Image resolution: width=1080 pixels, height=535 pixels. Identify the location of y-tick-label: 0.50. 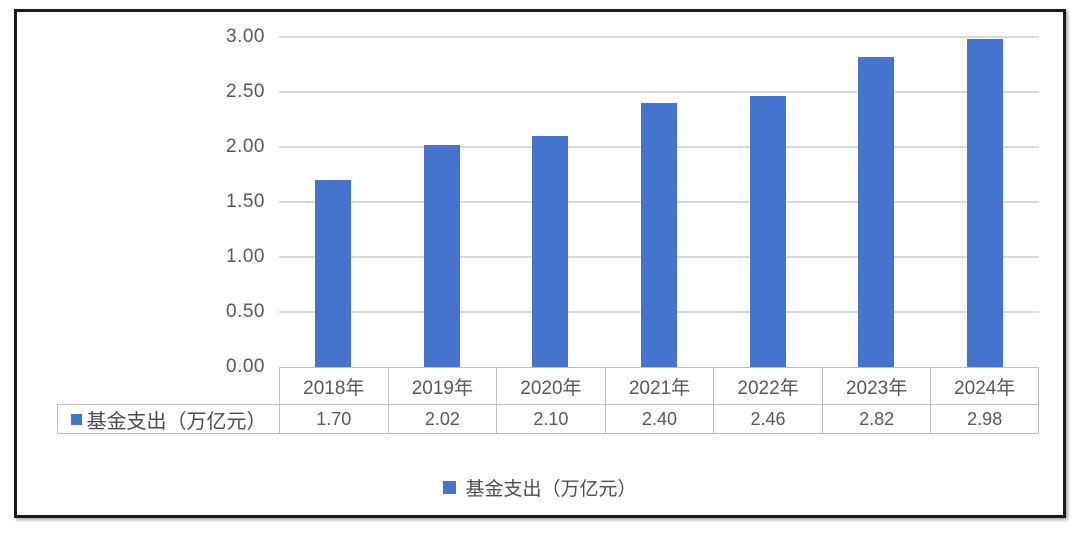
(245, 311).